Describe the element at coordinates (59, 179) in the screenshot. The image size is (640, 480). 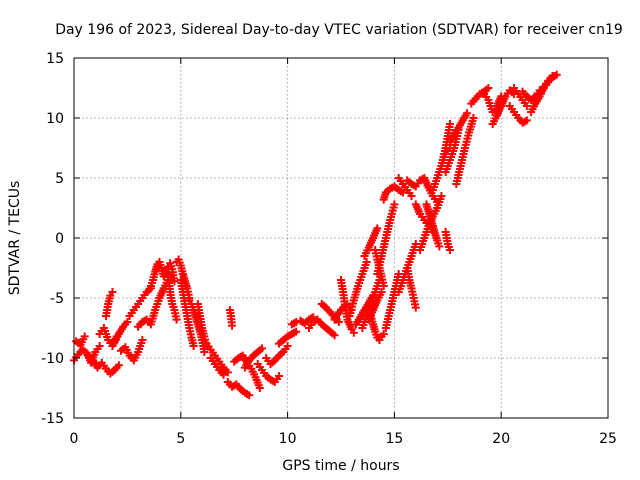
I see `y-tick-label: 5` at that location.